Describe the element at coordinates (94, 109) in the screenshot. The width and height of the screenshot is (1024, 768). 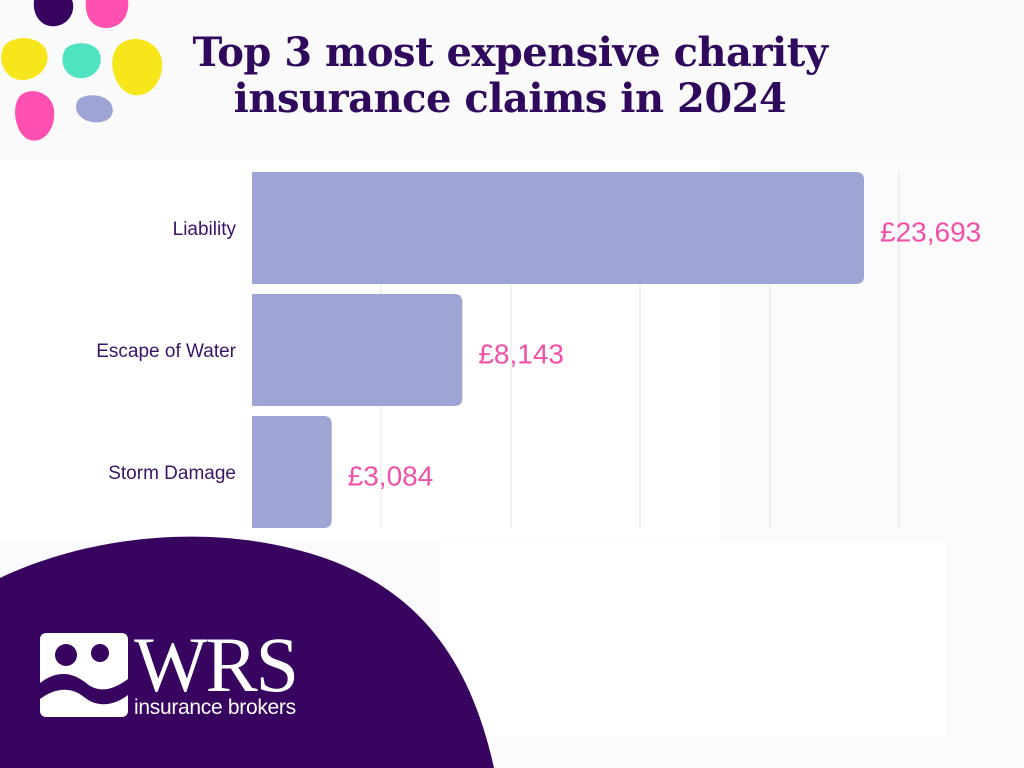
I see `confetti-blob-lavender` at that location.